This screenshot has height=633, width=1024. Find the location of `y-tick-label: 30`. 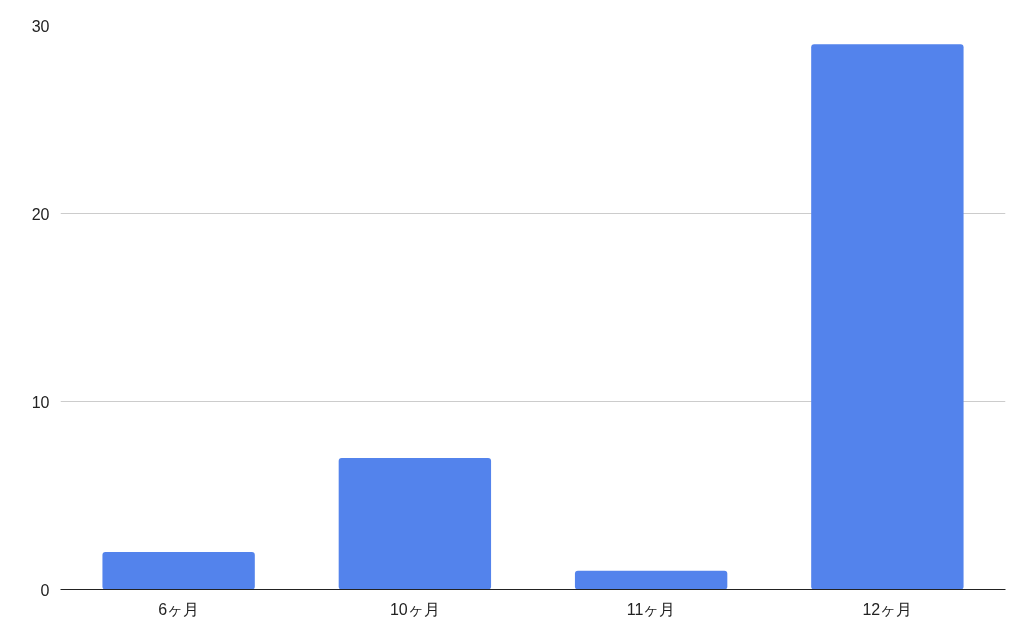

y-tick-label: 30 is located at coordinates (40, 26).